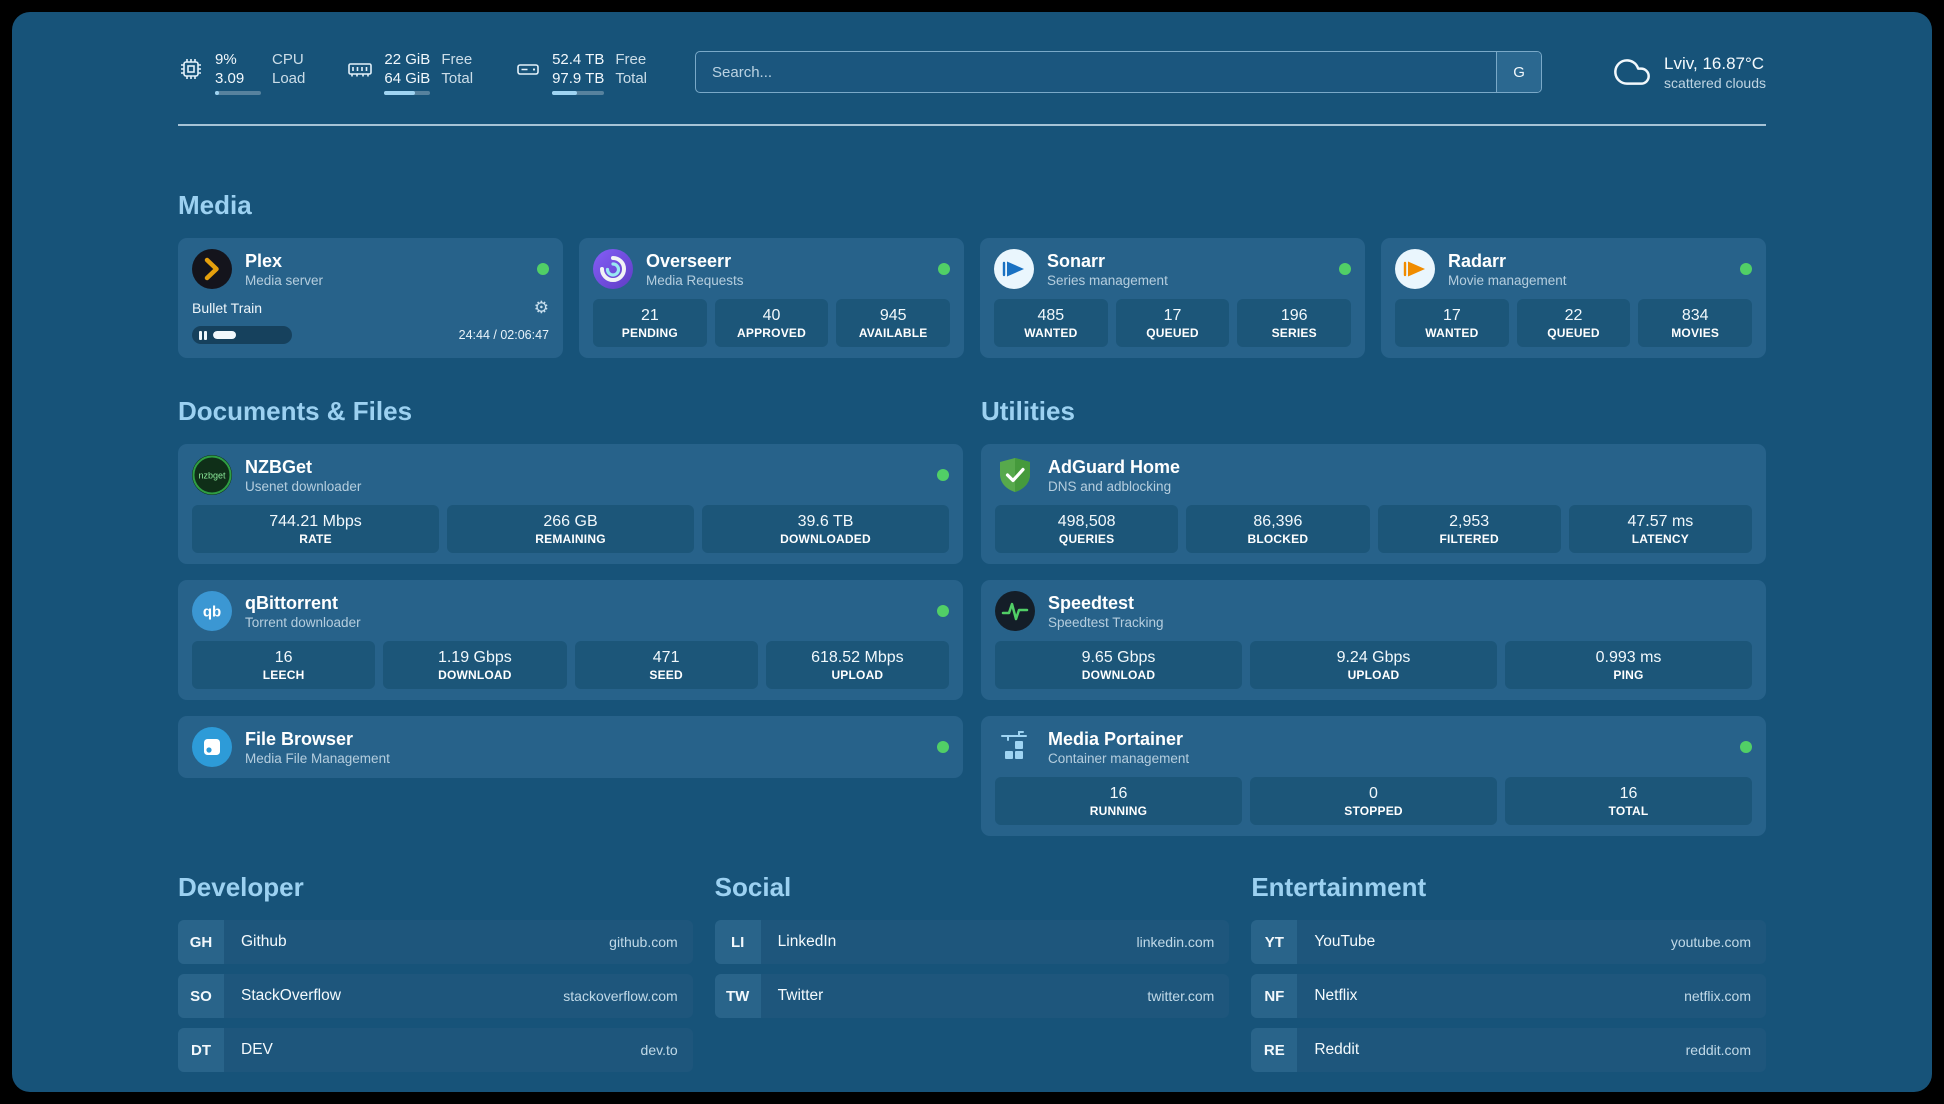 The image size is (1944, 1104). Describe the element at coordinates (541, 307) in the screenshot. I see `gear-icon: ⚙` at that location.